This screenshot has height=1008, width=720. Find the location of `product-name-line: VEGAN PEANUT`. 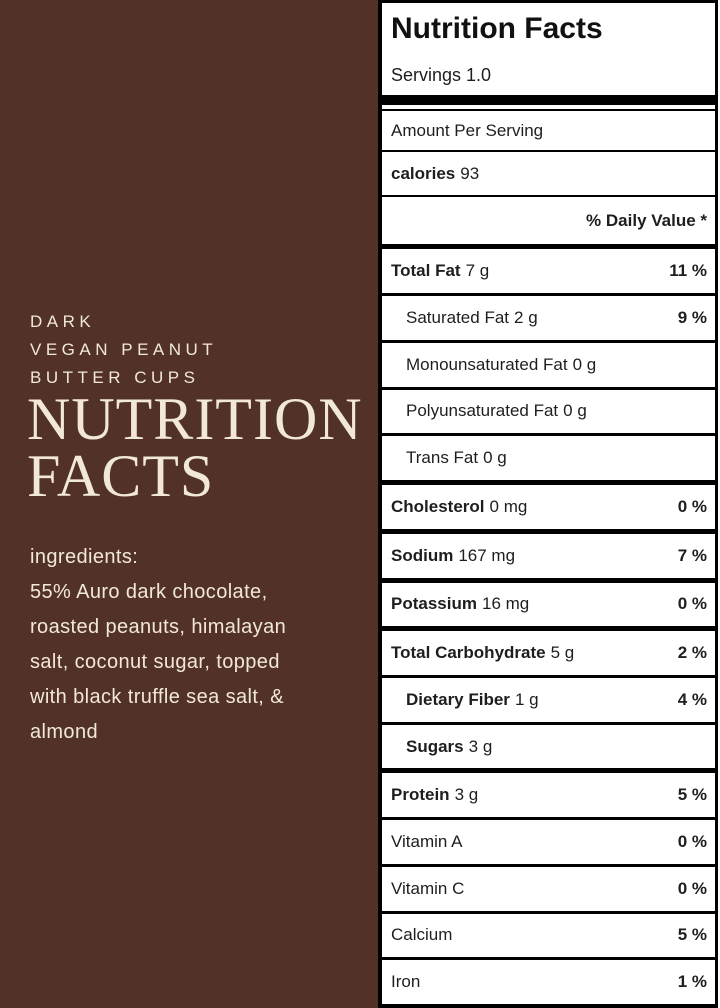

product-name-line: VEGAN PEANUT is located at coordinates (124, 349).